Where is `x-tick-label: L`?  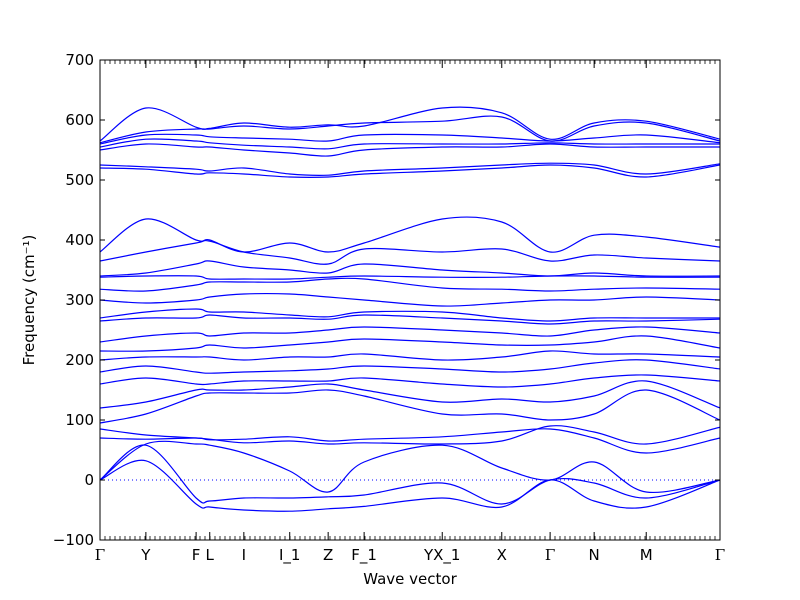 x-tick-label: L is located at coordinates (210, 555).